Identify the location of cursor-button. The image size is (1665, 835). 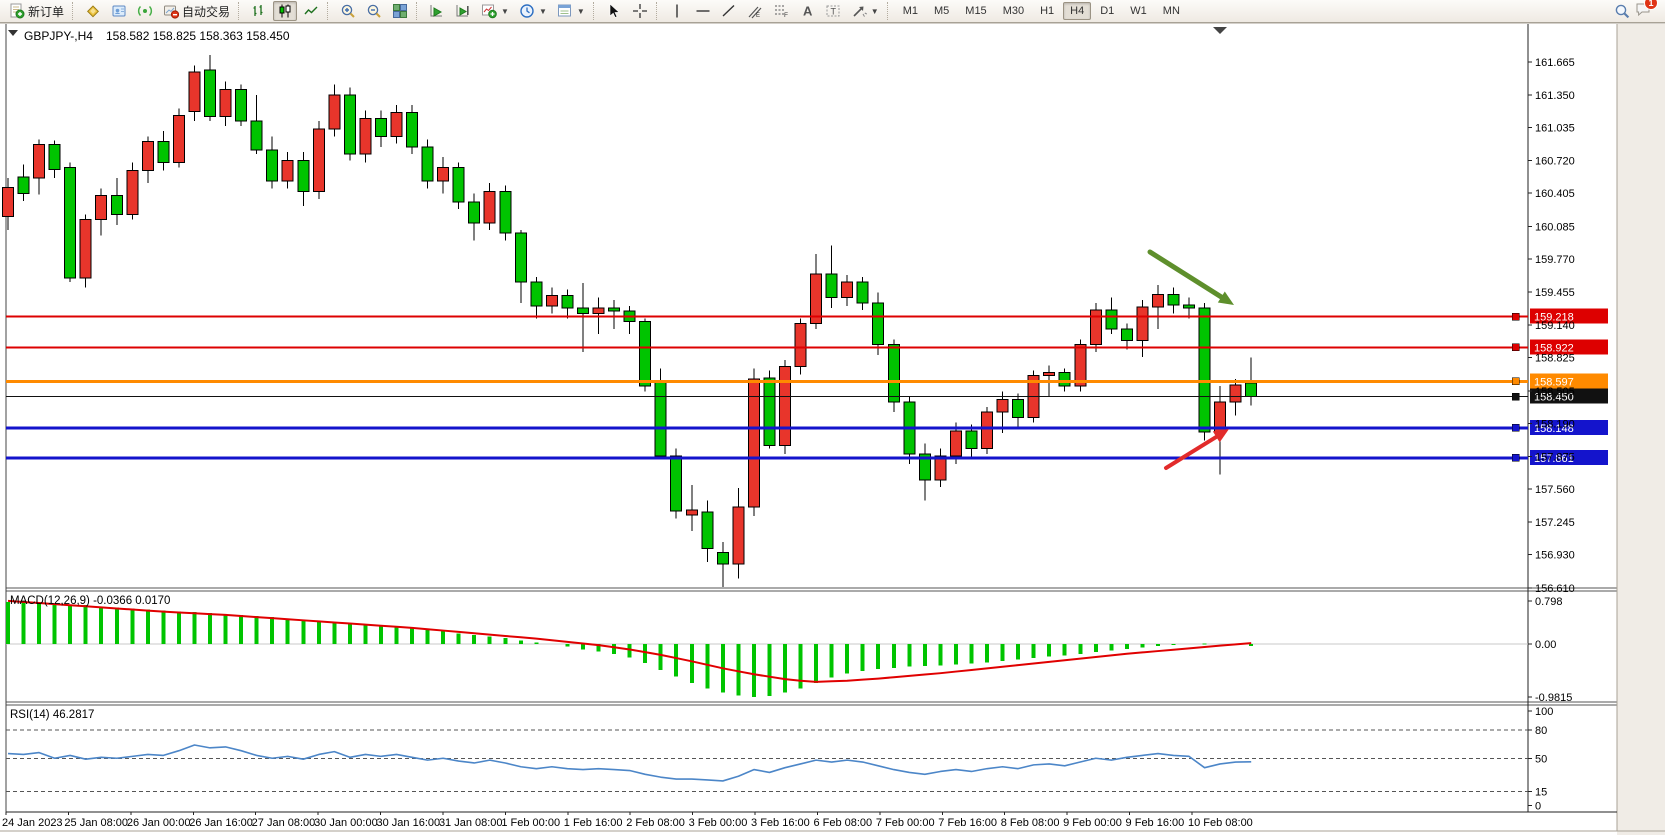
(614, 11).